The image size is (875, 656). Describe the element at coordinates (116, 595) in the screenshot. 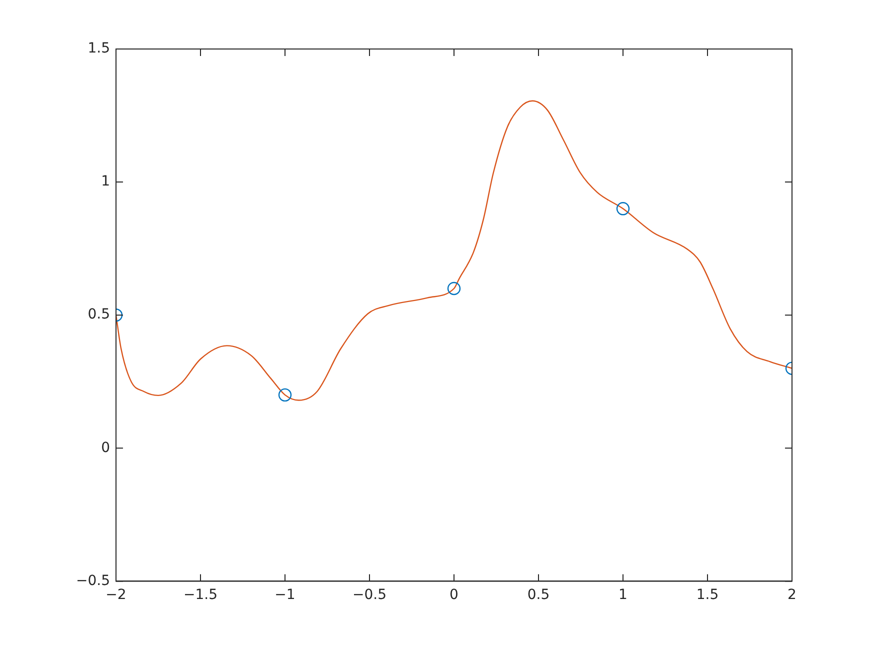

I see `x-tick-label: −2` at that location.